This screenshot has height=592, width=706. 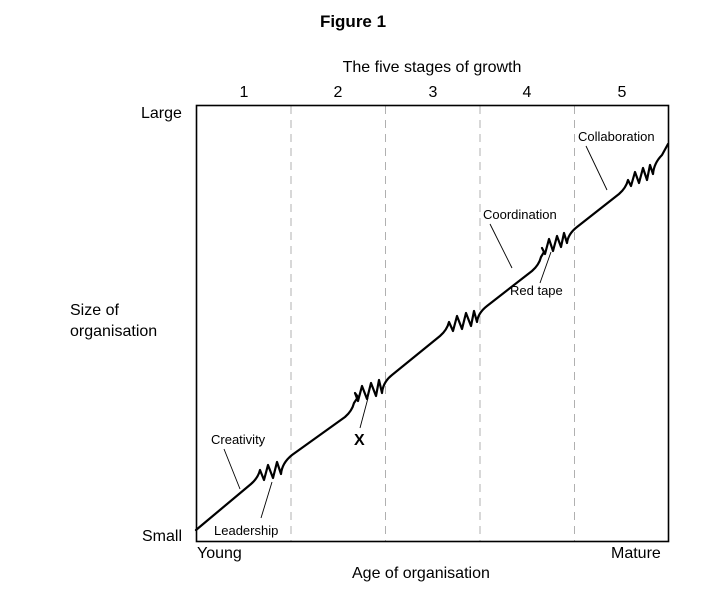 I want to click on x-axis-left-label: Young, so click(x=219, y=553).